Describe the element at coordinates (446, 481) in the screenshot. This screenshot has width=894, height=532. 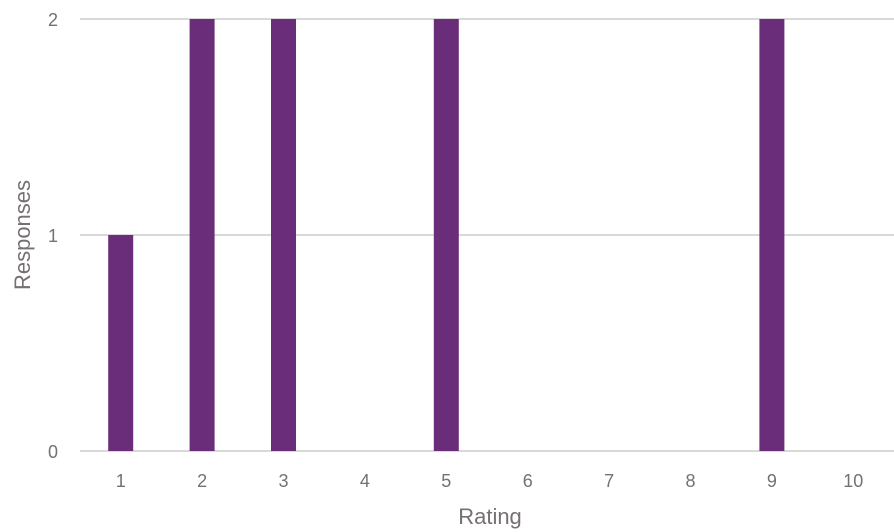
I see `x-tick-label: 5` at that location.